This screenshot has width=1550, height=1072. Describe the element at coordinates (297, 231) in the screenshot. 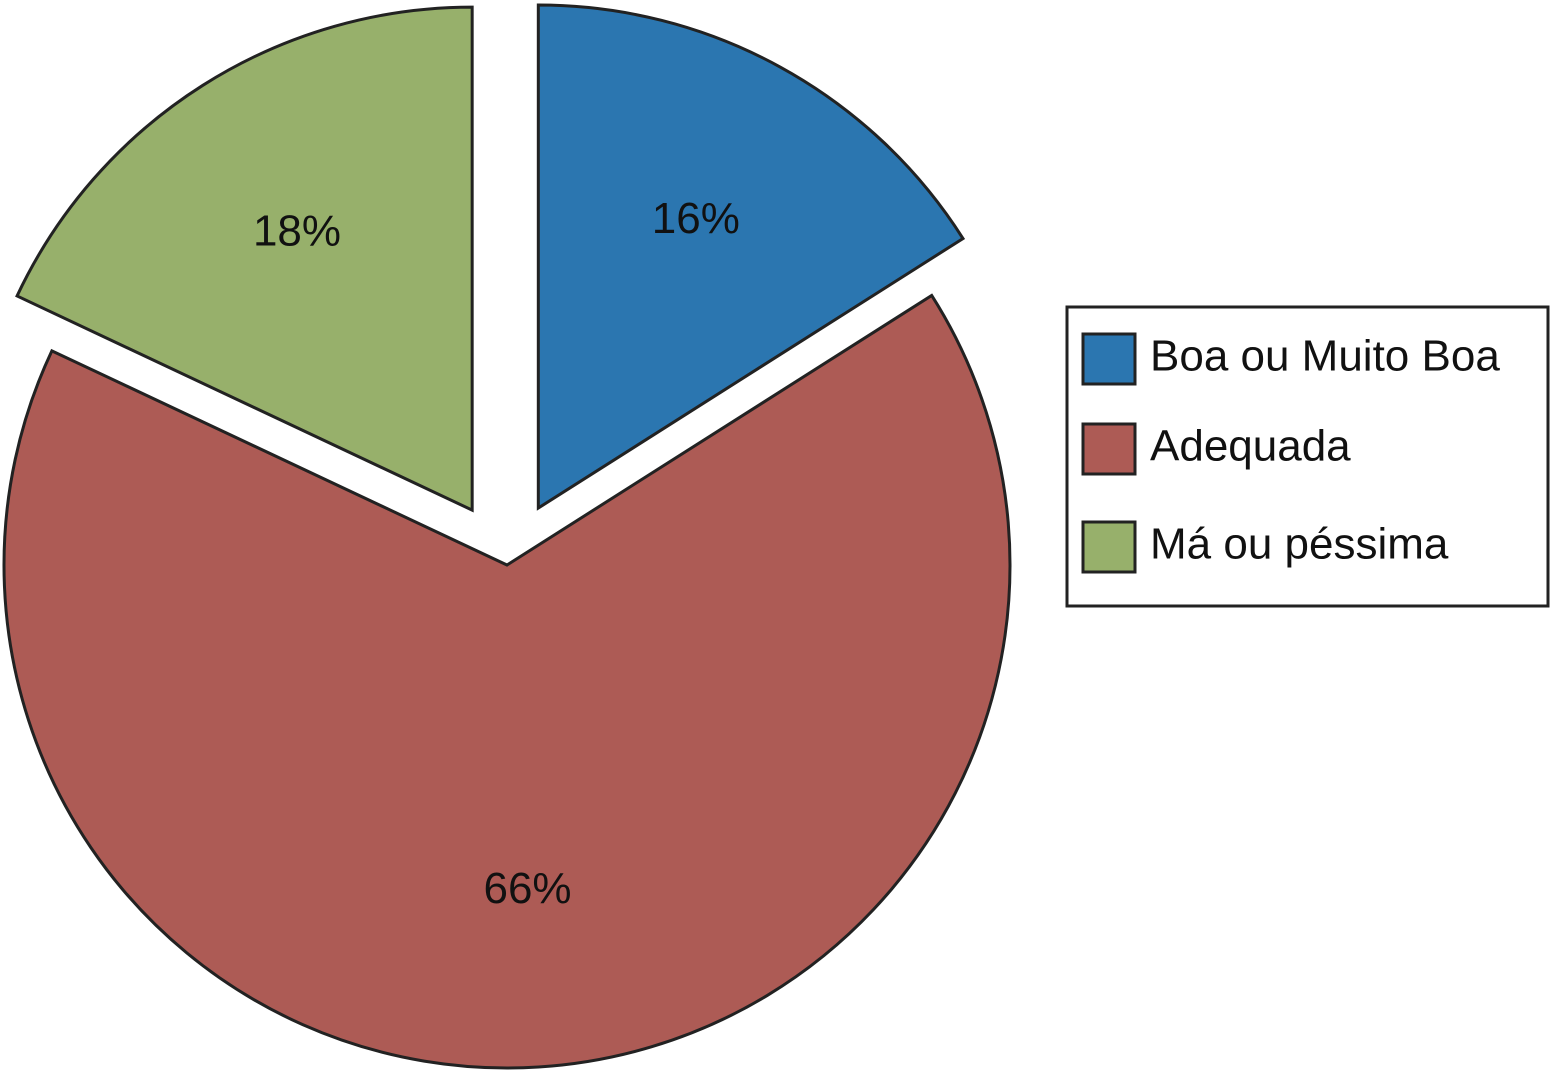

I see `data-label: 18%` at that location.